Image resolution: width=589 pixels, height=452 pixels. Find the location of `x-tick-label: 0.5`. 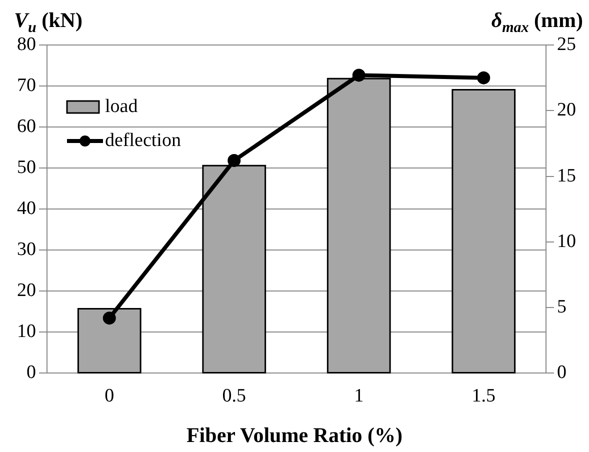

x-tick-label: 0.5 is located at coordinates (234, 396).